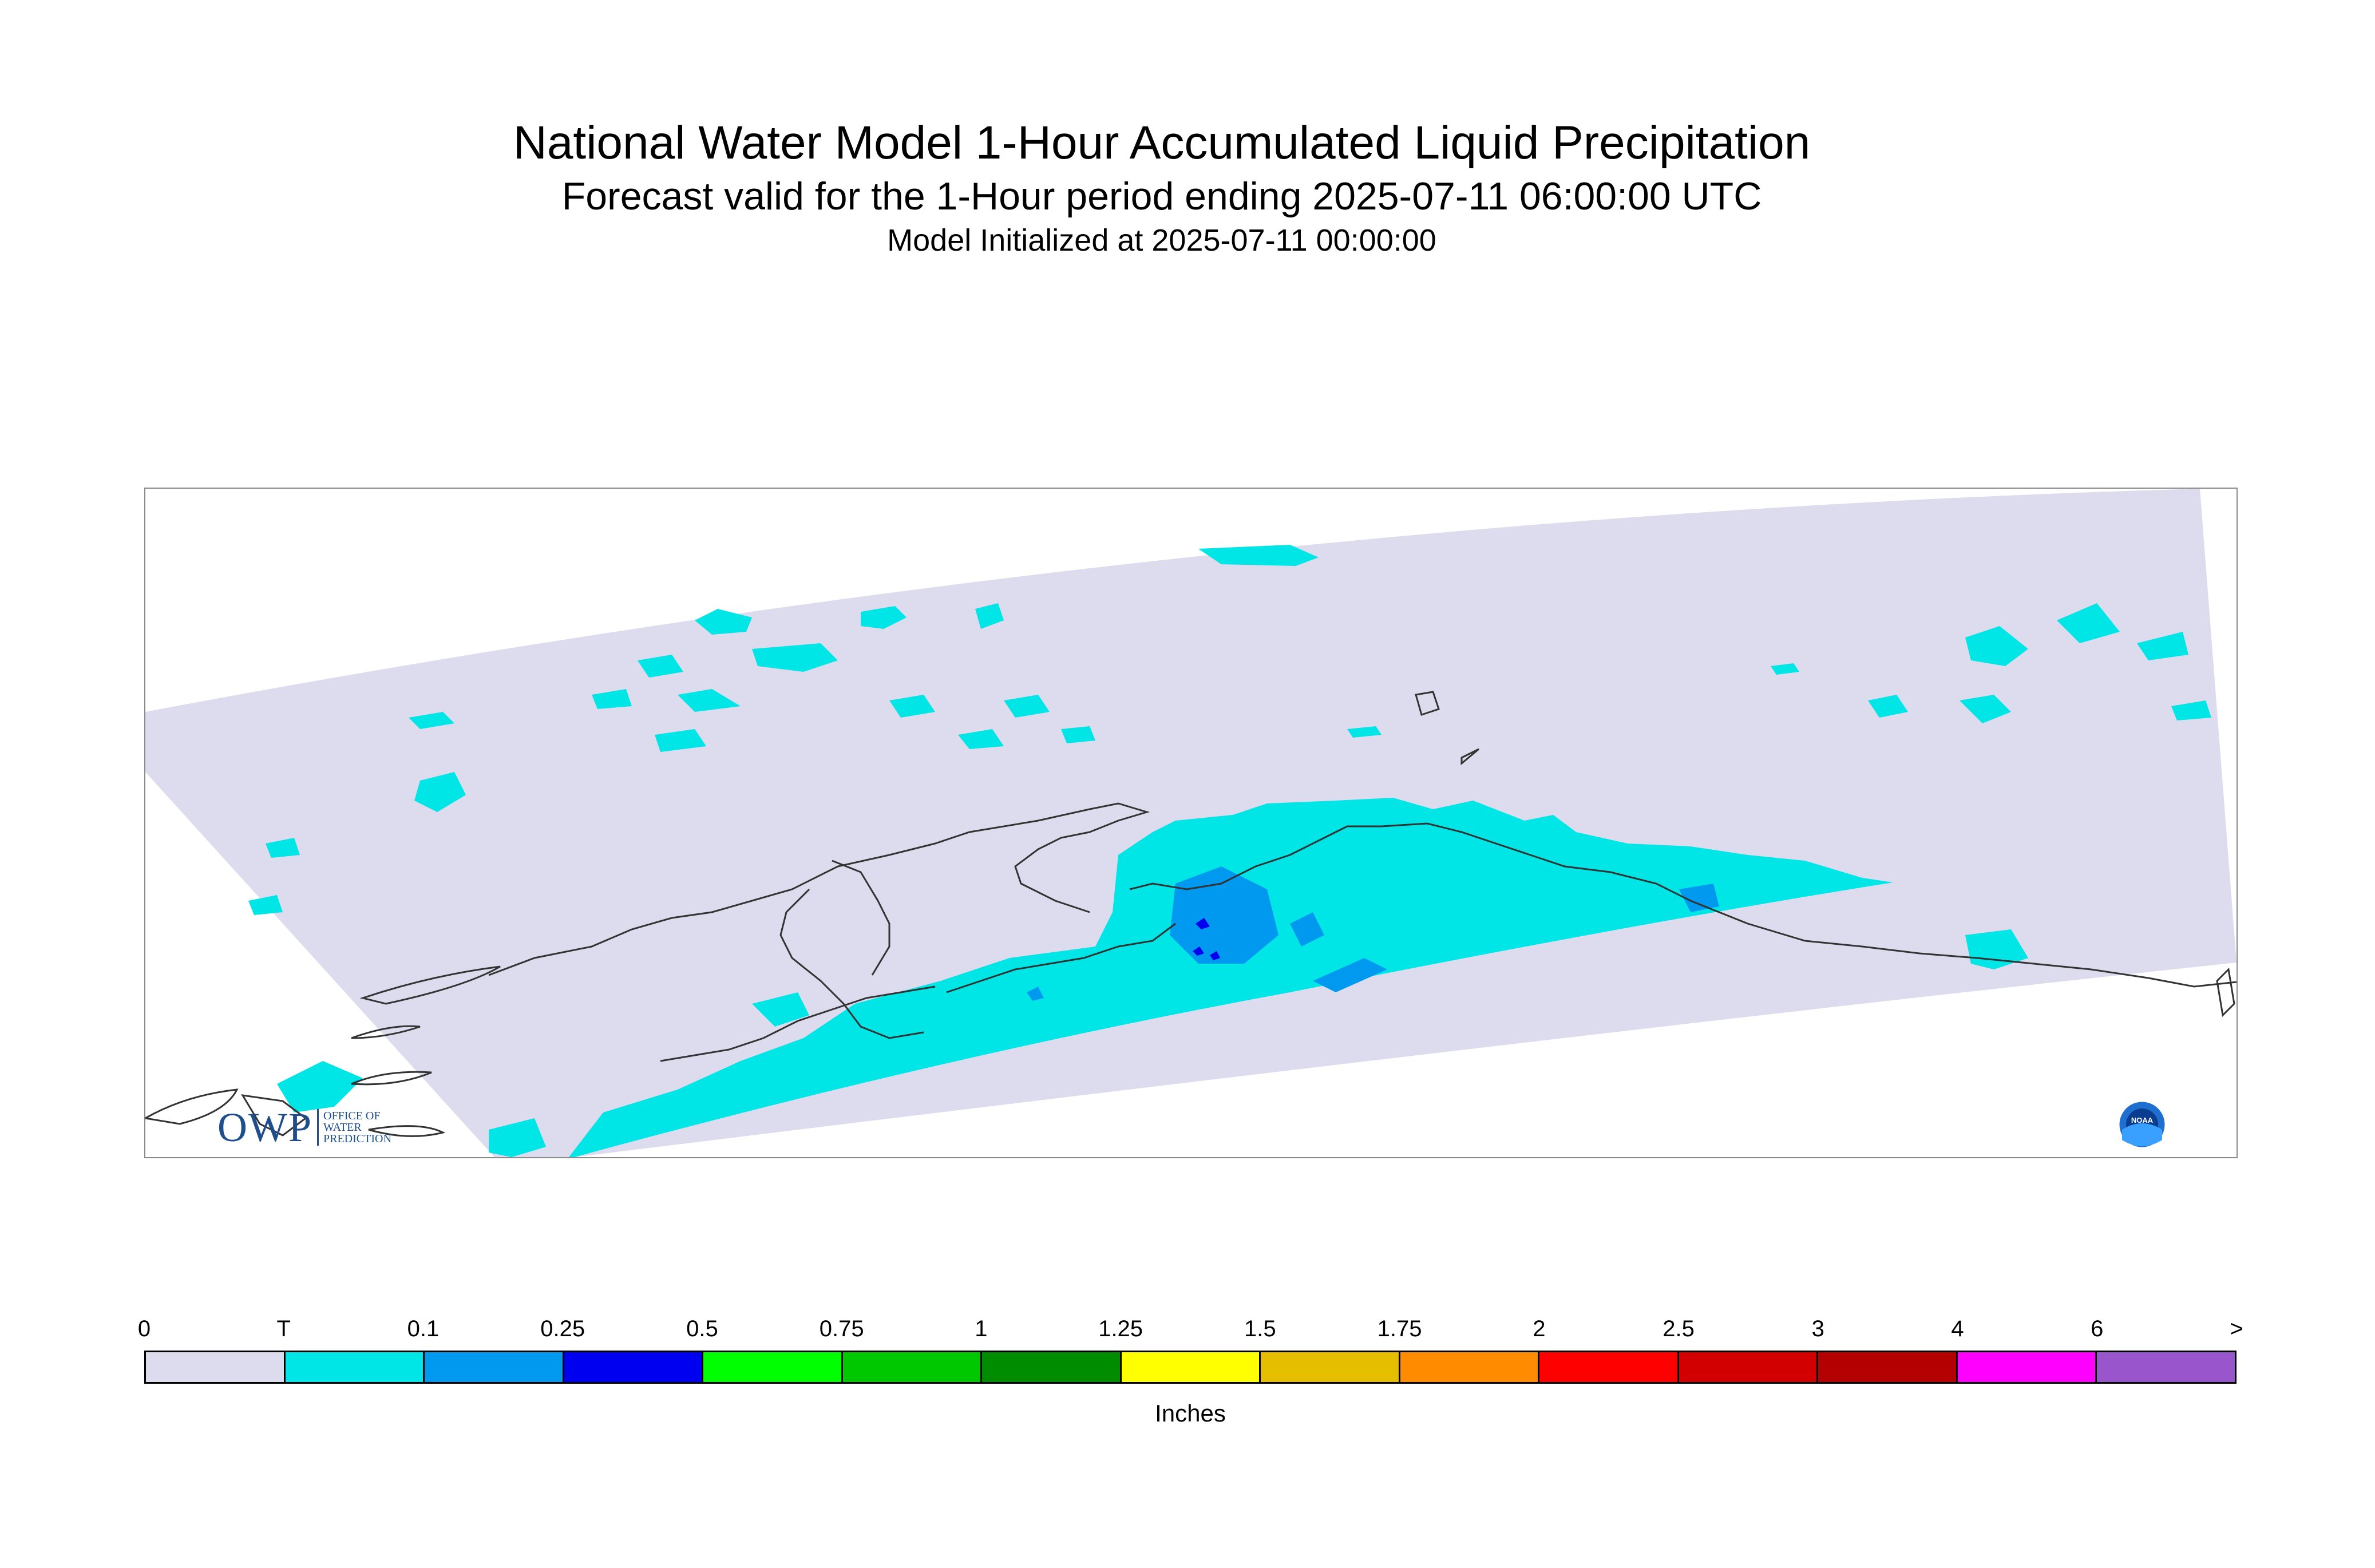  What do you see at coordinates (357, 1139) in the screenshot?
I see `owp-logo-line3: PREDICTION` at bounding box center [357, 1139].